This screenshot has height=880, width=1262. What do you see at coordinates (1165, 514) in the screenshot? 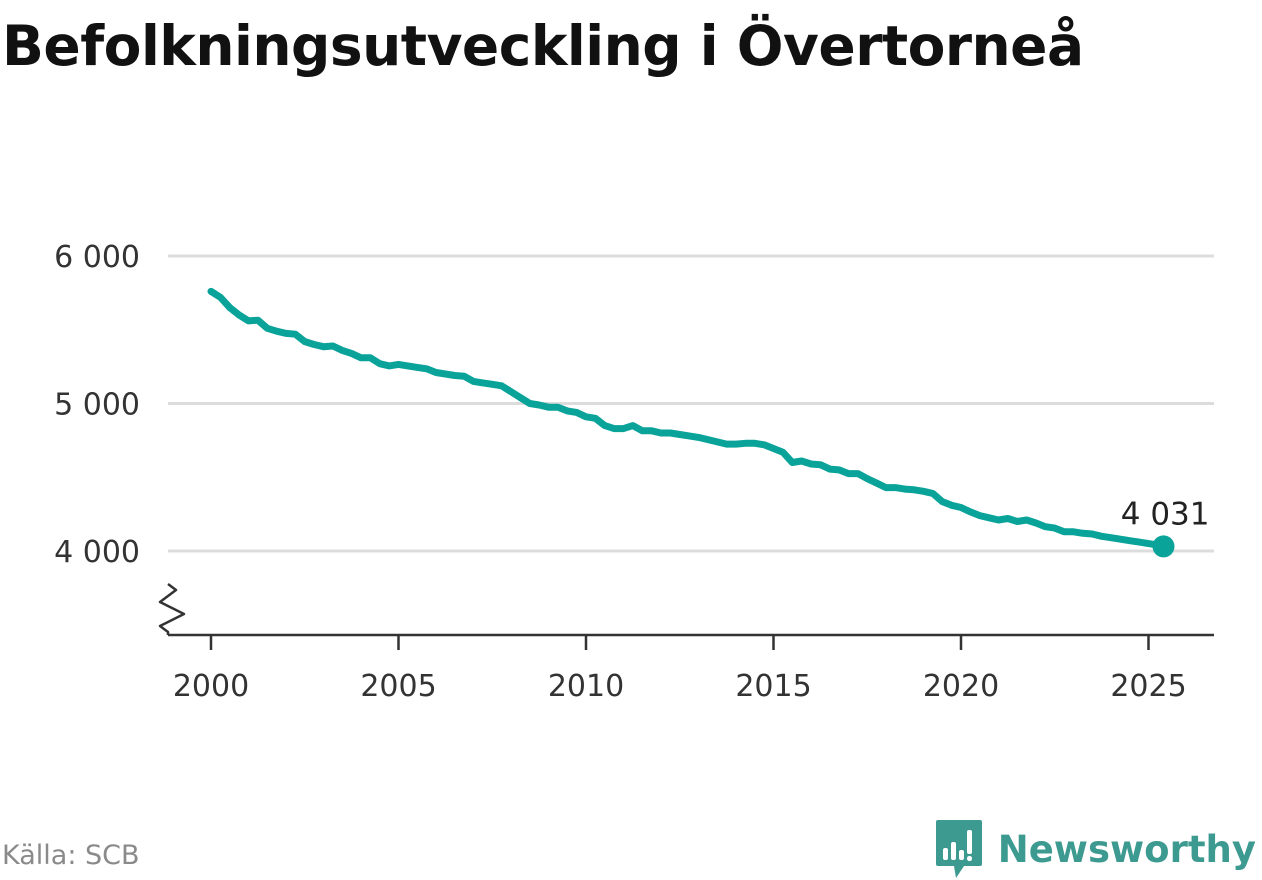
I see `end-value-label: 4 031` at bounding box center [1165, 514].